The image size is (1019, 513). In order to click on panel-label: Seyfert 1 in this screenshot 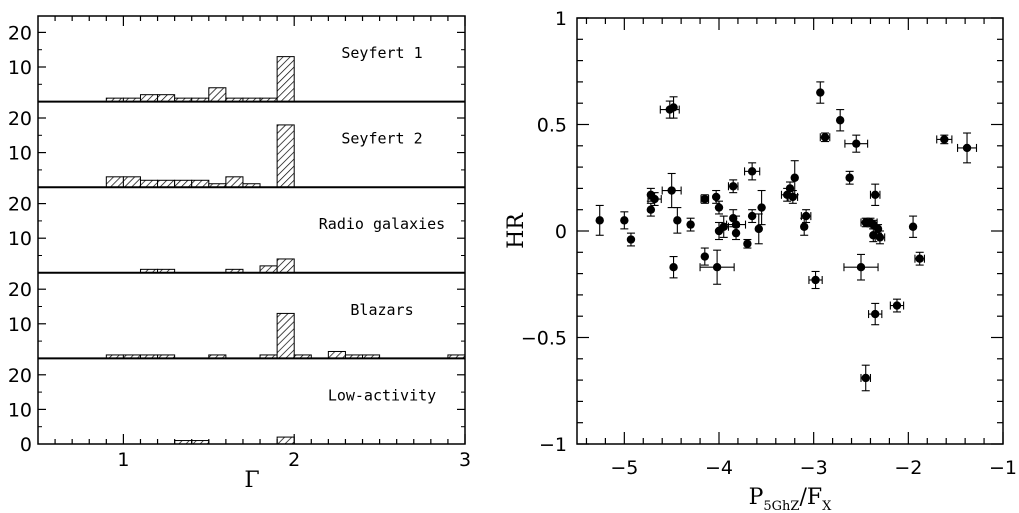, I will do `click(381, 53)`.